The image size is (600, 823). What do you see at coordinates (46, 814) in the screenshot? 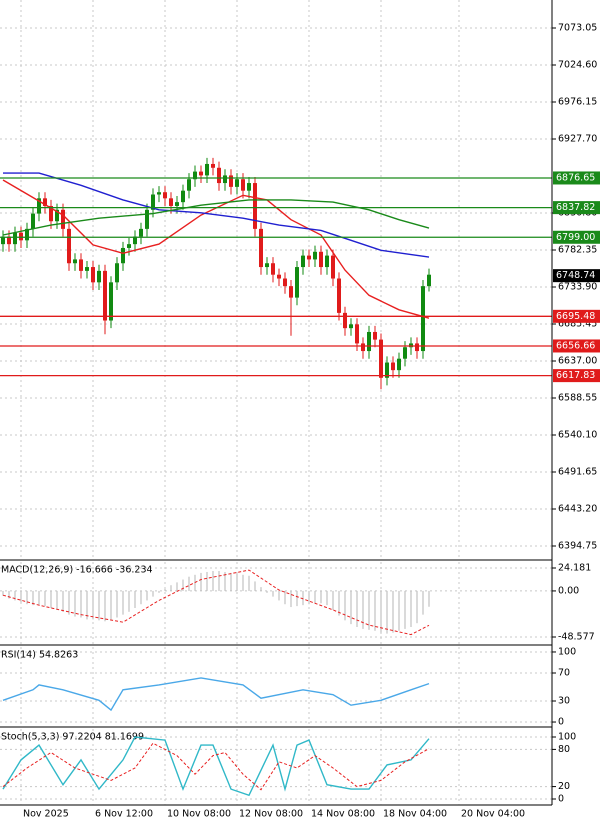
I see `x-tick-label: Nov 2025` at bounding box center [46, 814].